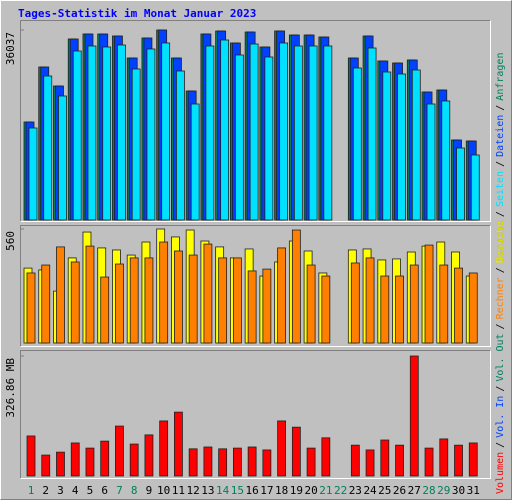  I want to click on x-tick-label: 23, so click(355, 490).